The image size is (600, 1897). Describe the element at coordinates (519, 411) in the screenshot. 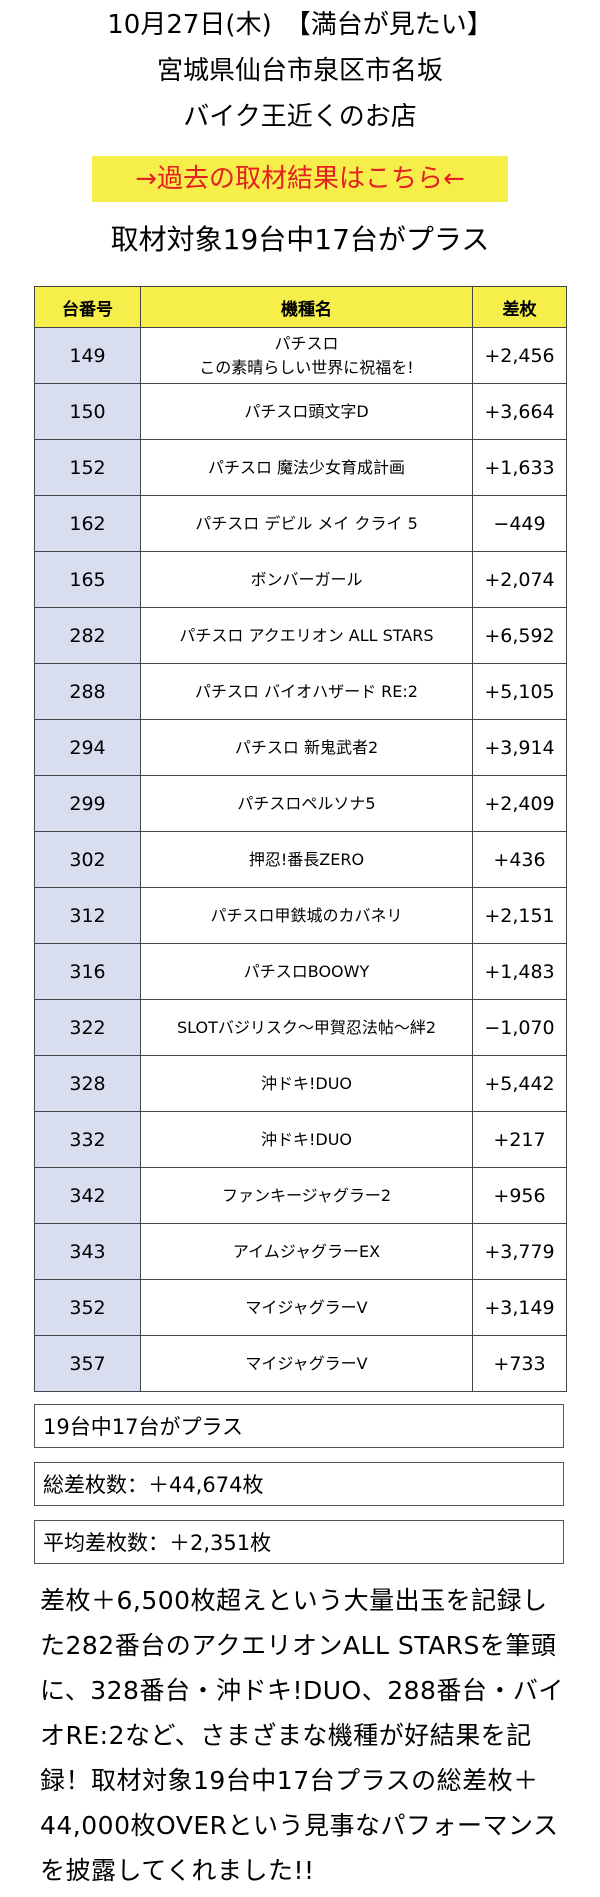

I see `coin-difference-cell: +3,664` at that location.